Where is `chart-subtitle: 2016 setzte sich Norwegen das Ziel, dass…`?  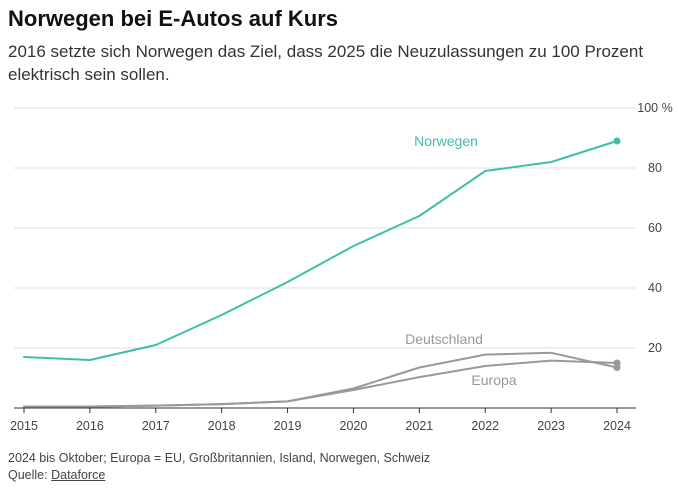
chart-subtitle: 2016 setzte sich Norwegen das Ziel, dass… is located at coordinates (326, 63).